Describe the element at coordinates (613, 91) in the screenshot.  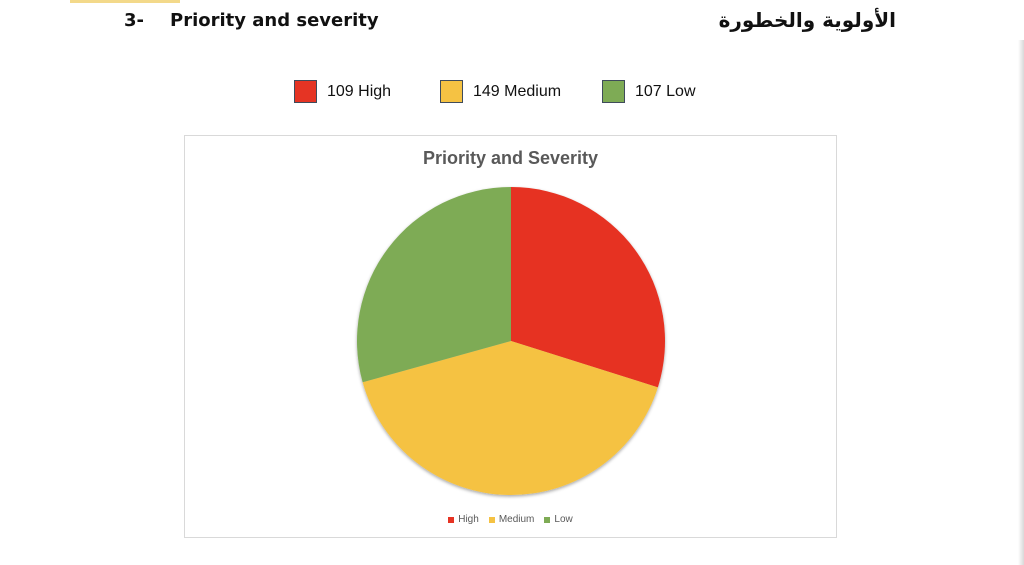
I see `low-swatch` at that location.